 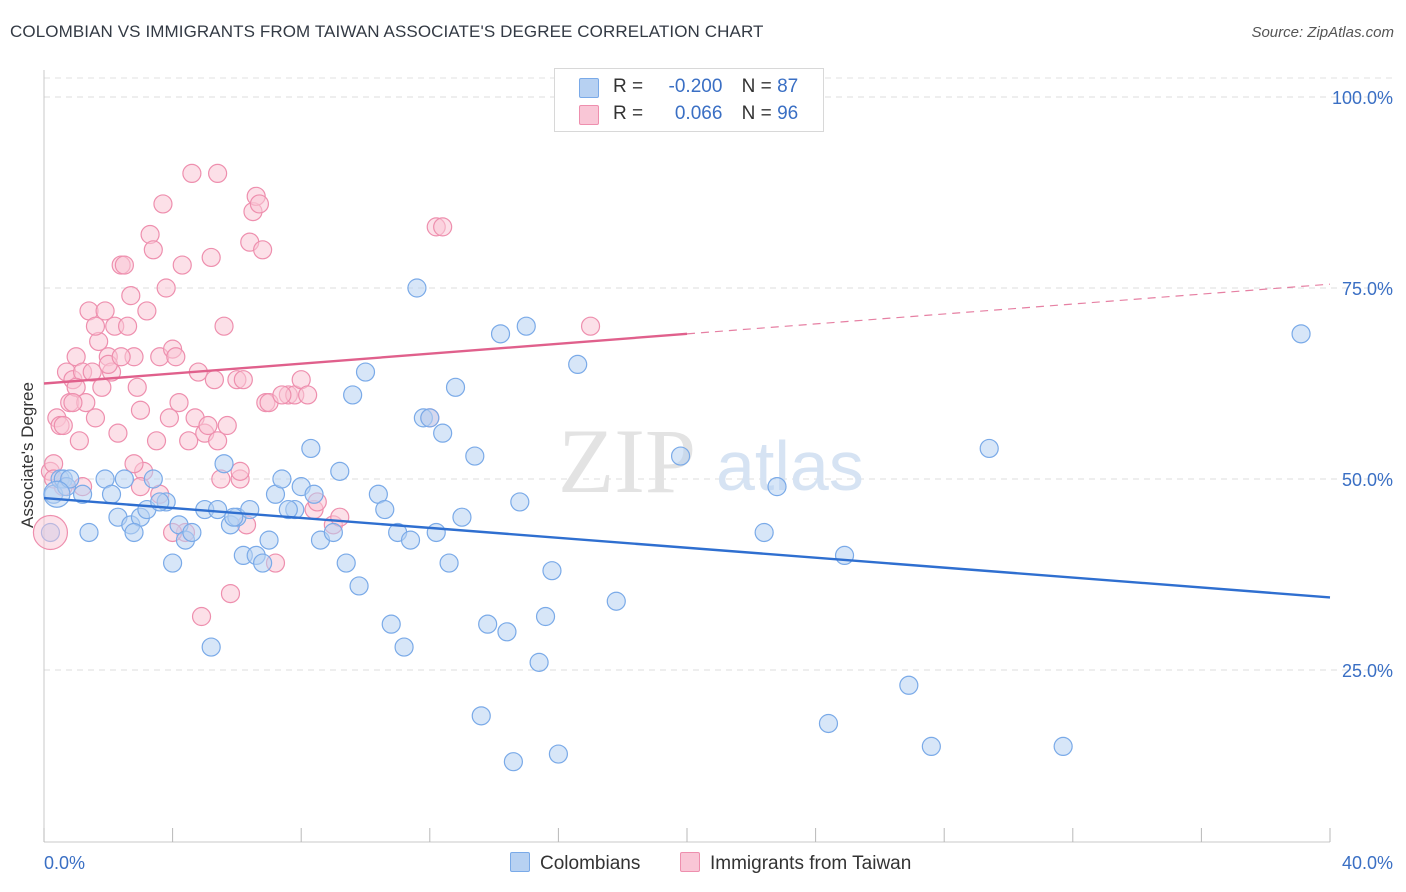 I want to click on x-tick-label-start: 0.0%, so click(x=64, y=863).